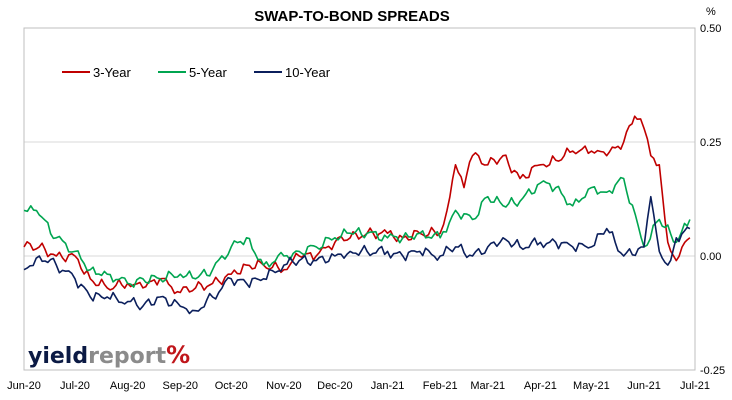 The image size is (732, 400). Describe the element at coordinates (712, 371) in the screenshot. I see `y-tick-label: -0.25` at that location.